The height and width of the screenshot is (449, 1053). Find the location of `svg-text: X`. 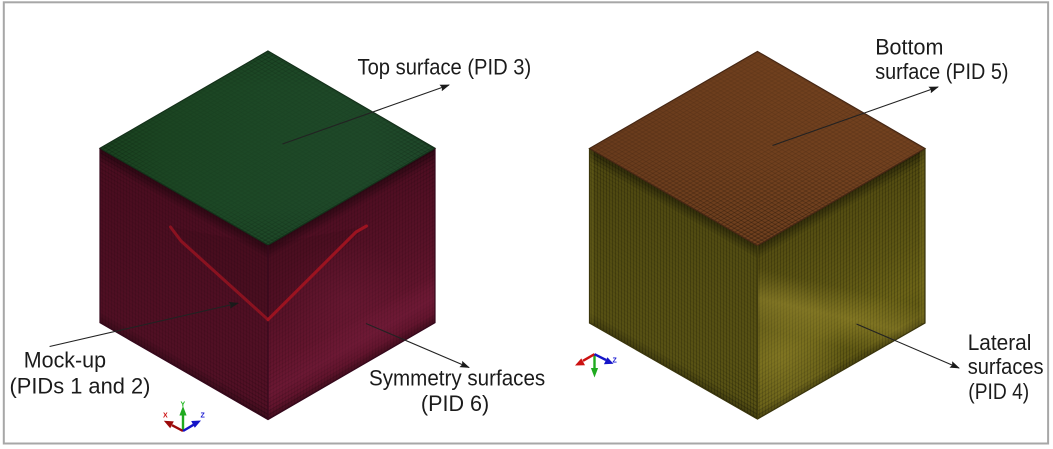

svg-text: X is located at coordinates (165, 416).